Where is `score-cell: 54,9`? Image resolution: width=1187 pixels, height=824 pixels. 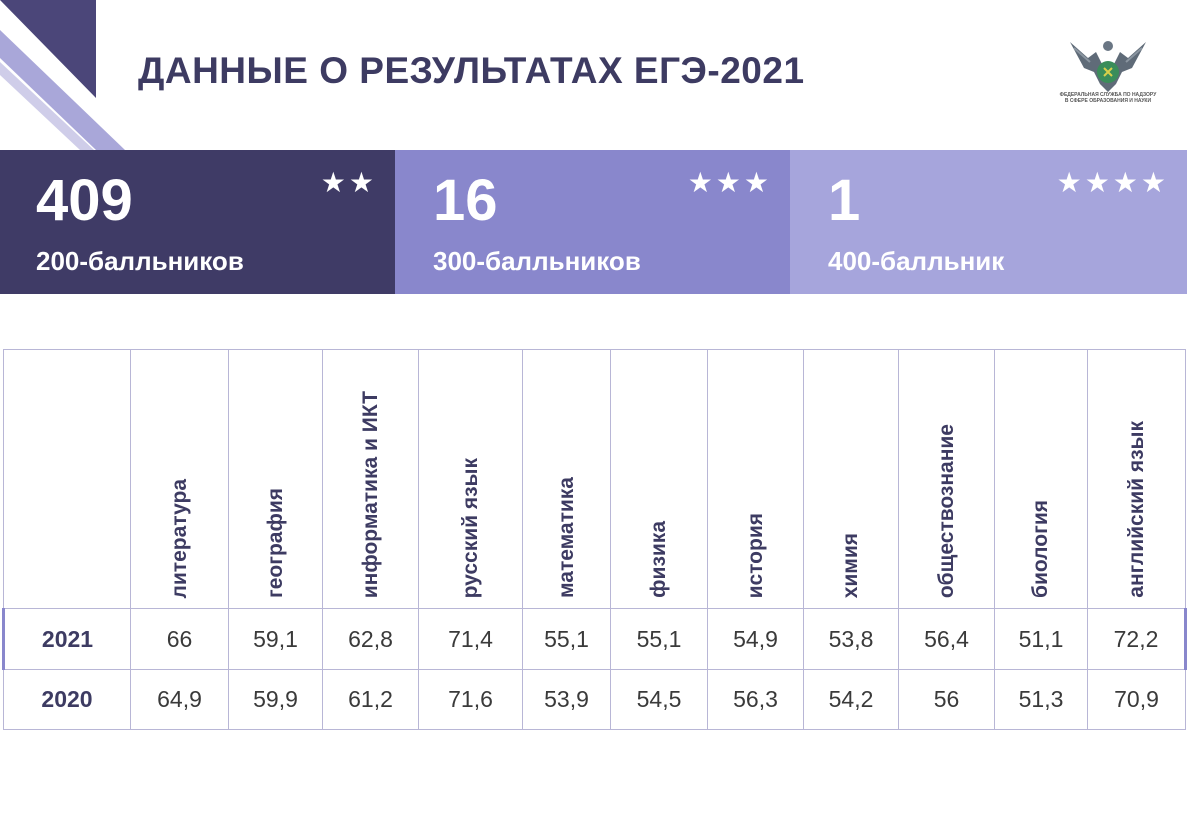
score-cell: 54,9 is located at coordinates (755, 639).